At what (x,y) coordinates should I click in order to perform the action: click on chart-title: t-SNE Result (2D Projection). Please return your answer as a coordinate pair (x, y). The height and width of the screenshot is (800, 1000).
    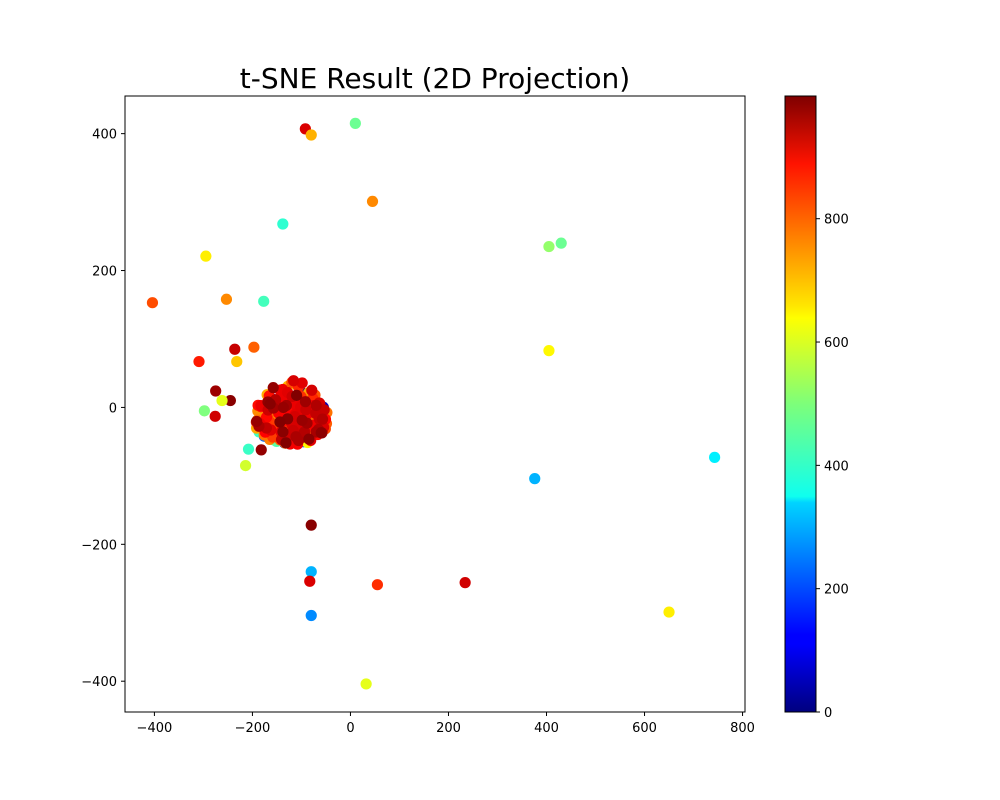
    Looking at the image, I should click on (435, 78).